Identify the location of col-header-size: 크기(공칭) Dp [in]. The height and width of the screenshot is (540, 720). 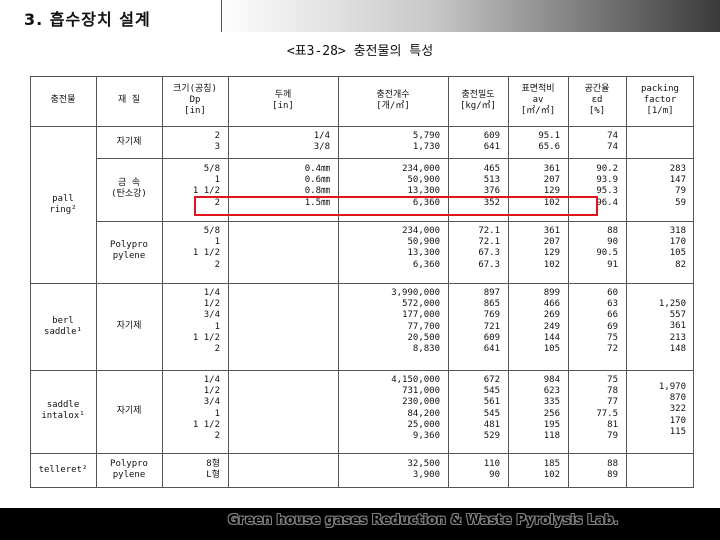
(195, 100).